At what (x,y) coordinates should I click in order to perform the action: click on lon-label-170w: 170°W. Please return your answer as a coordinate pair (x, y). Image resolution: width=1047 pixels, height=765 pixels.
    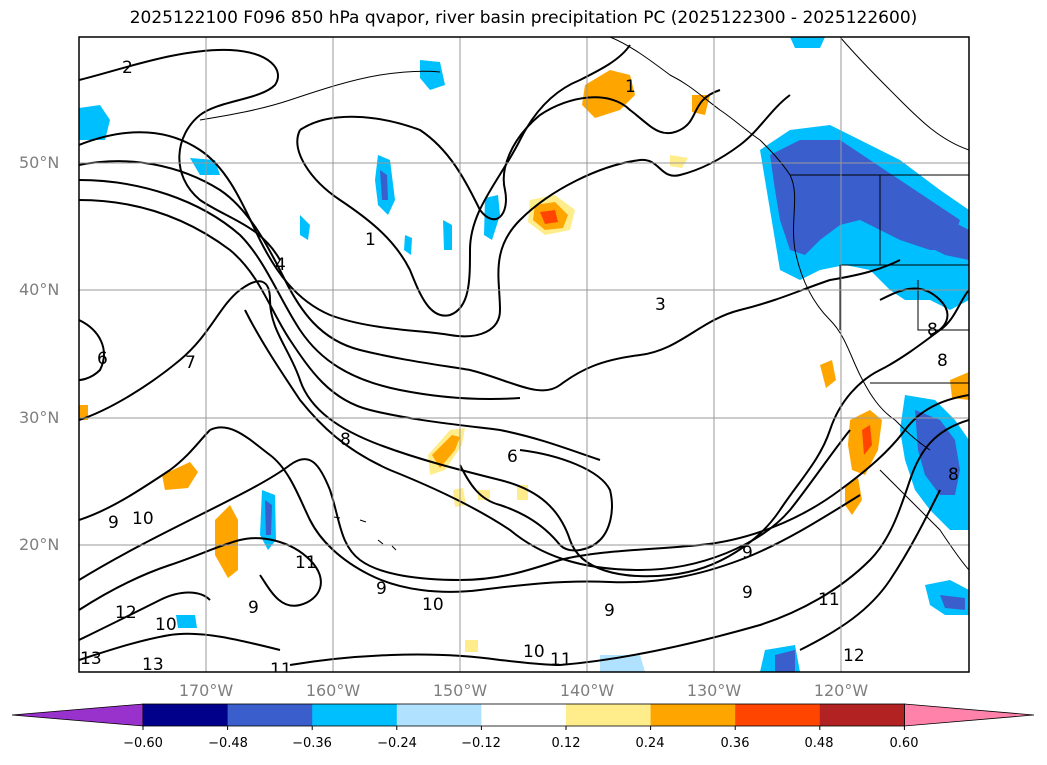
    Looking at the image, I should click on (206, 690).